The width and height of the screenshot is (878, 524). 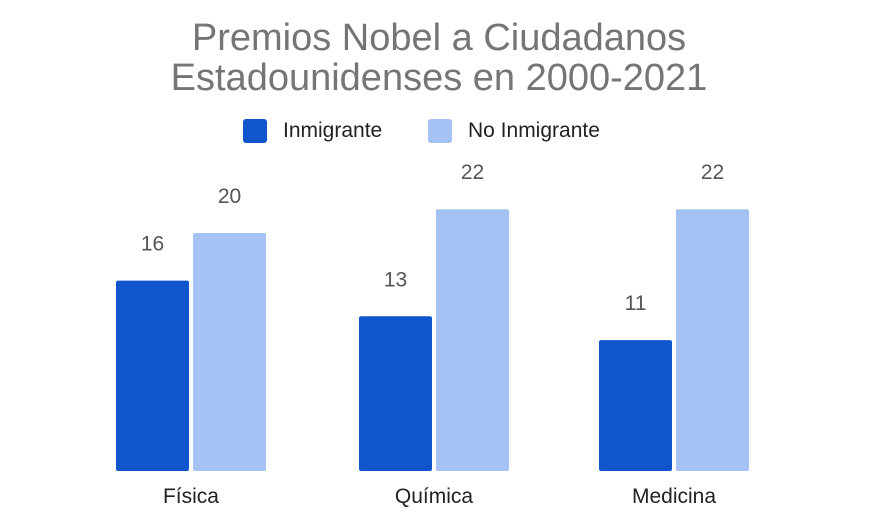 I want to click on chart-legend: Inmigrante No Inmigrante, so click(x=439, y=131).